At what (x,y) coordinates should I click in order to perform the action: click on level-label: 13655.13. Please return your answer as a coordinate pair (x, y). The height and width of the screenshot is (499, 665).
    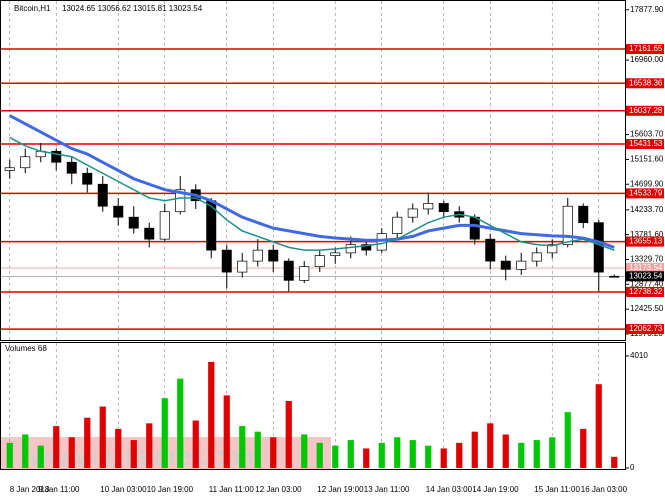
    Looking at the image, I should click on (646, 241).